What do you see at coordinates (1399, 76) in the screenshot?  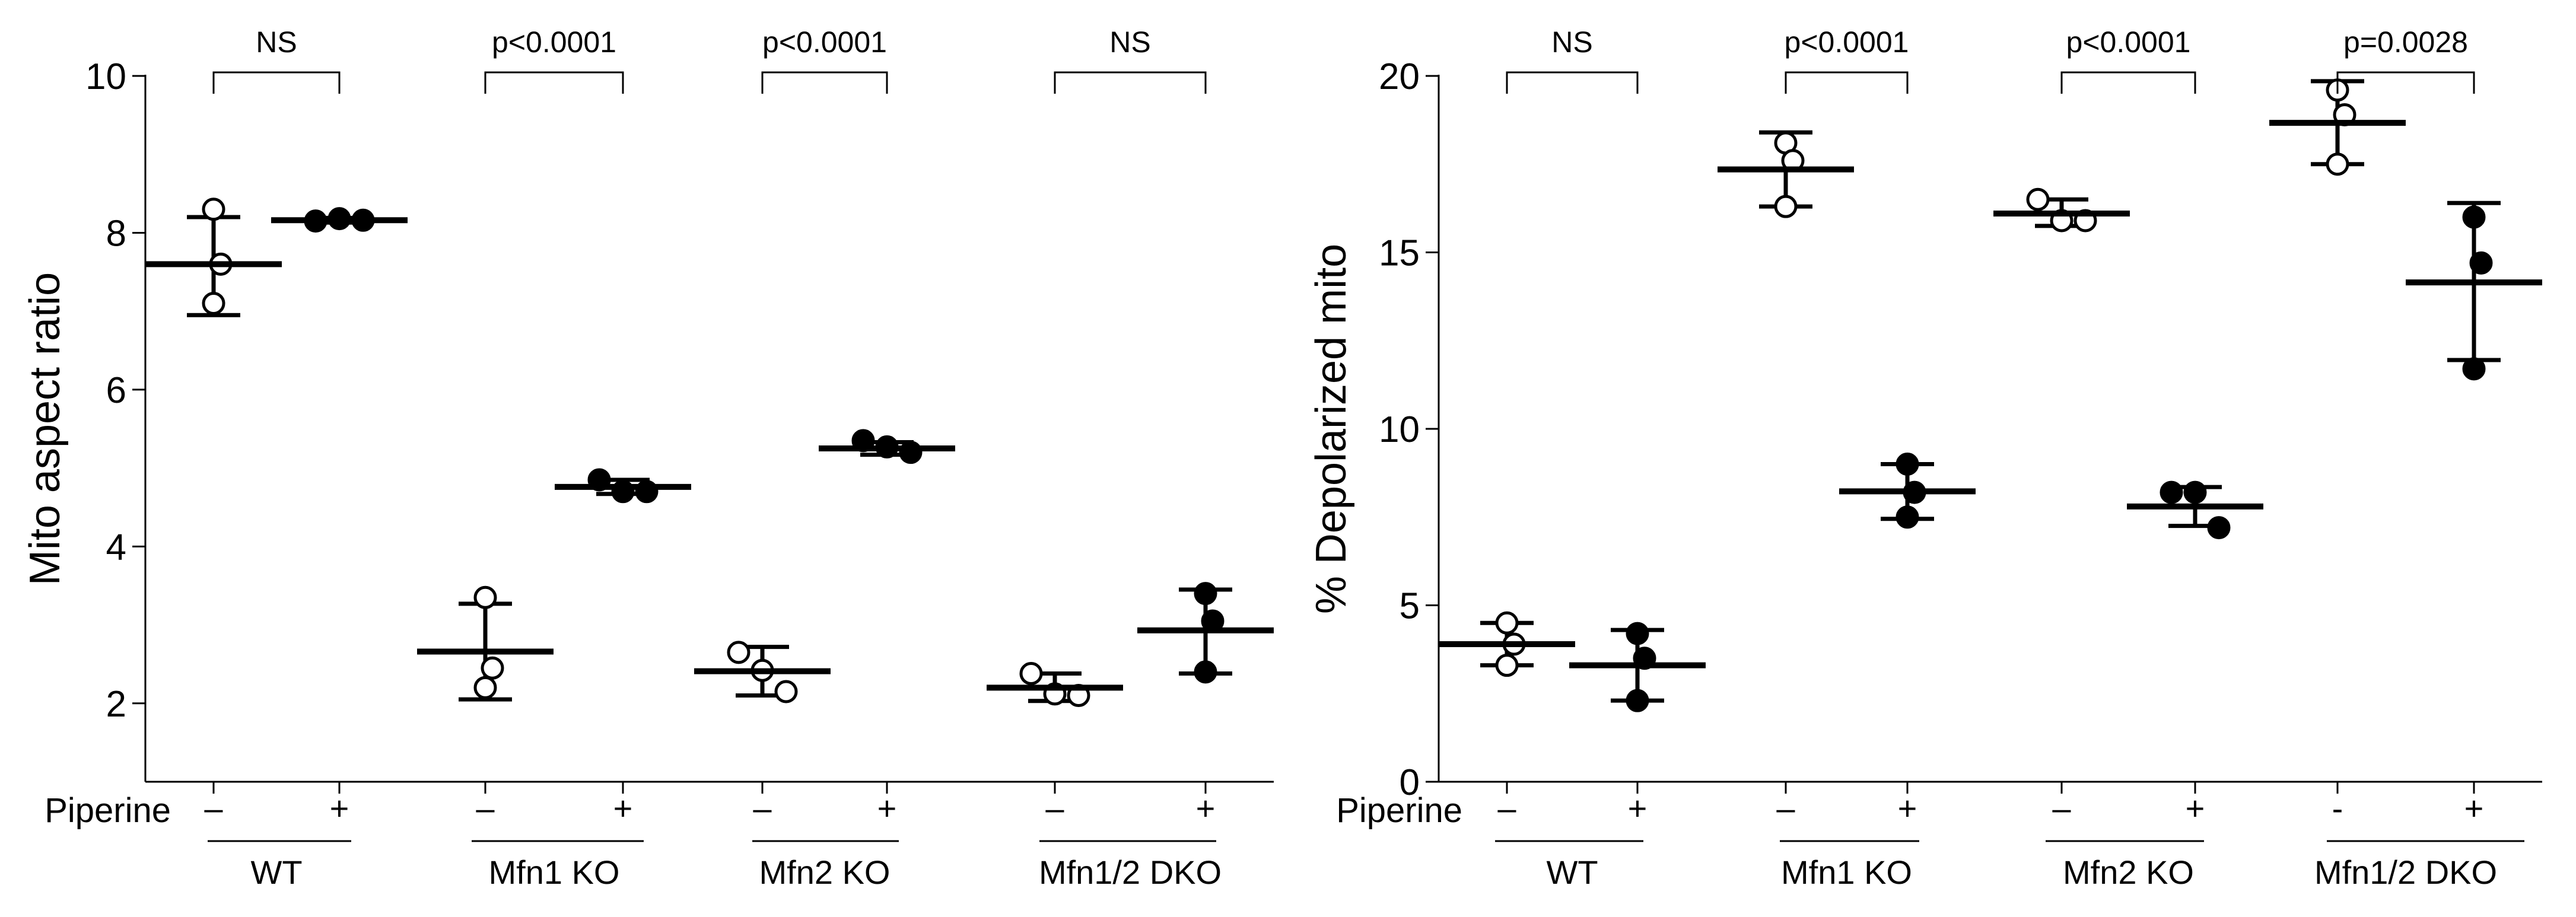 I see `y-tick-label: 20` at bounding box center [1399, 76].